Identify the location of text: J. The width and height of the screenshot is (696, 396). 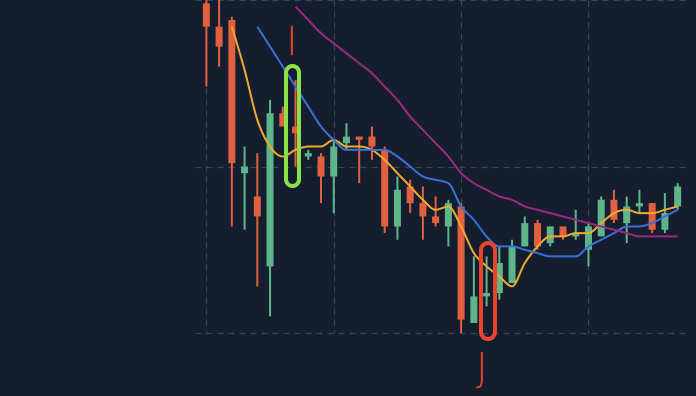
(482, 368).